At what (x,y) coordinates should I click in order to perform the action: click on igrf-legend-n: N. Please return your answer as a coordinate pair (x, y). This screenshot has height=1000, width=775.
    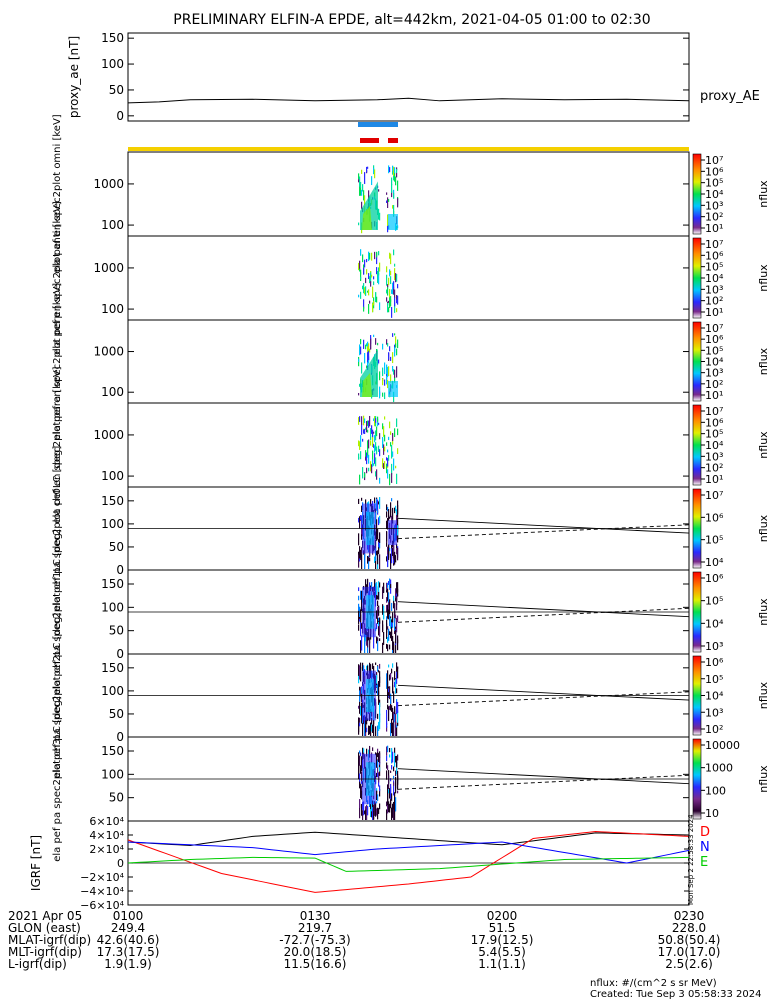
    Looking at the image, I should click on (705, 847).